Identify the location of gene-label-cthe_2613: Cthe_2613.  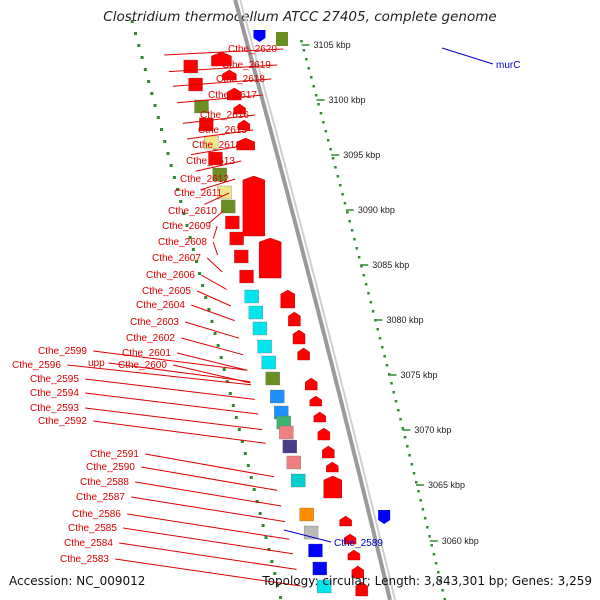
(210, 161).